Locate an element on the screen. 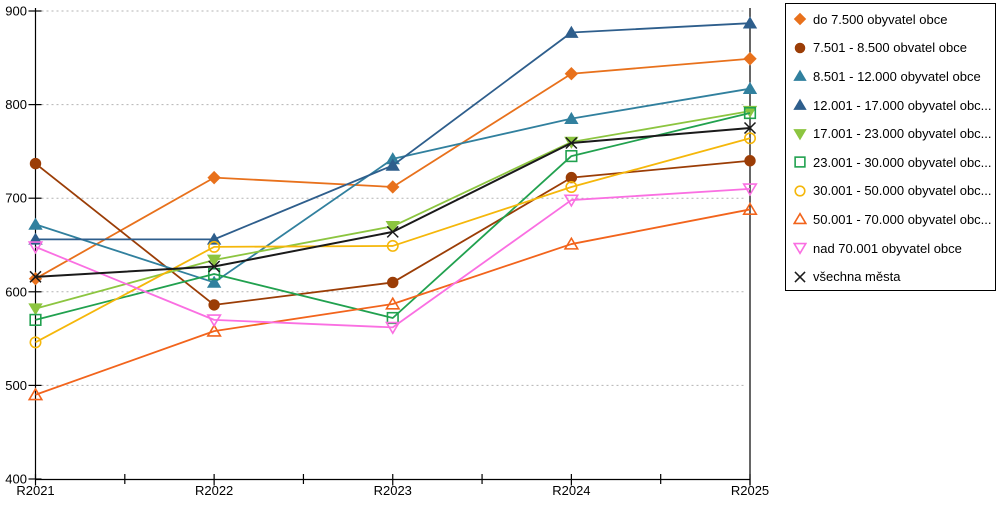 This screenshot has width=1000, height=505. y-tick-label: 400 is located at coordinates (16, 479).